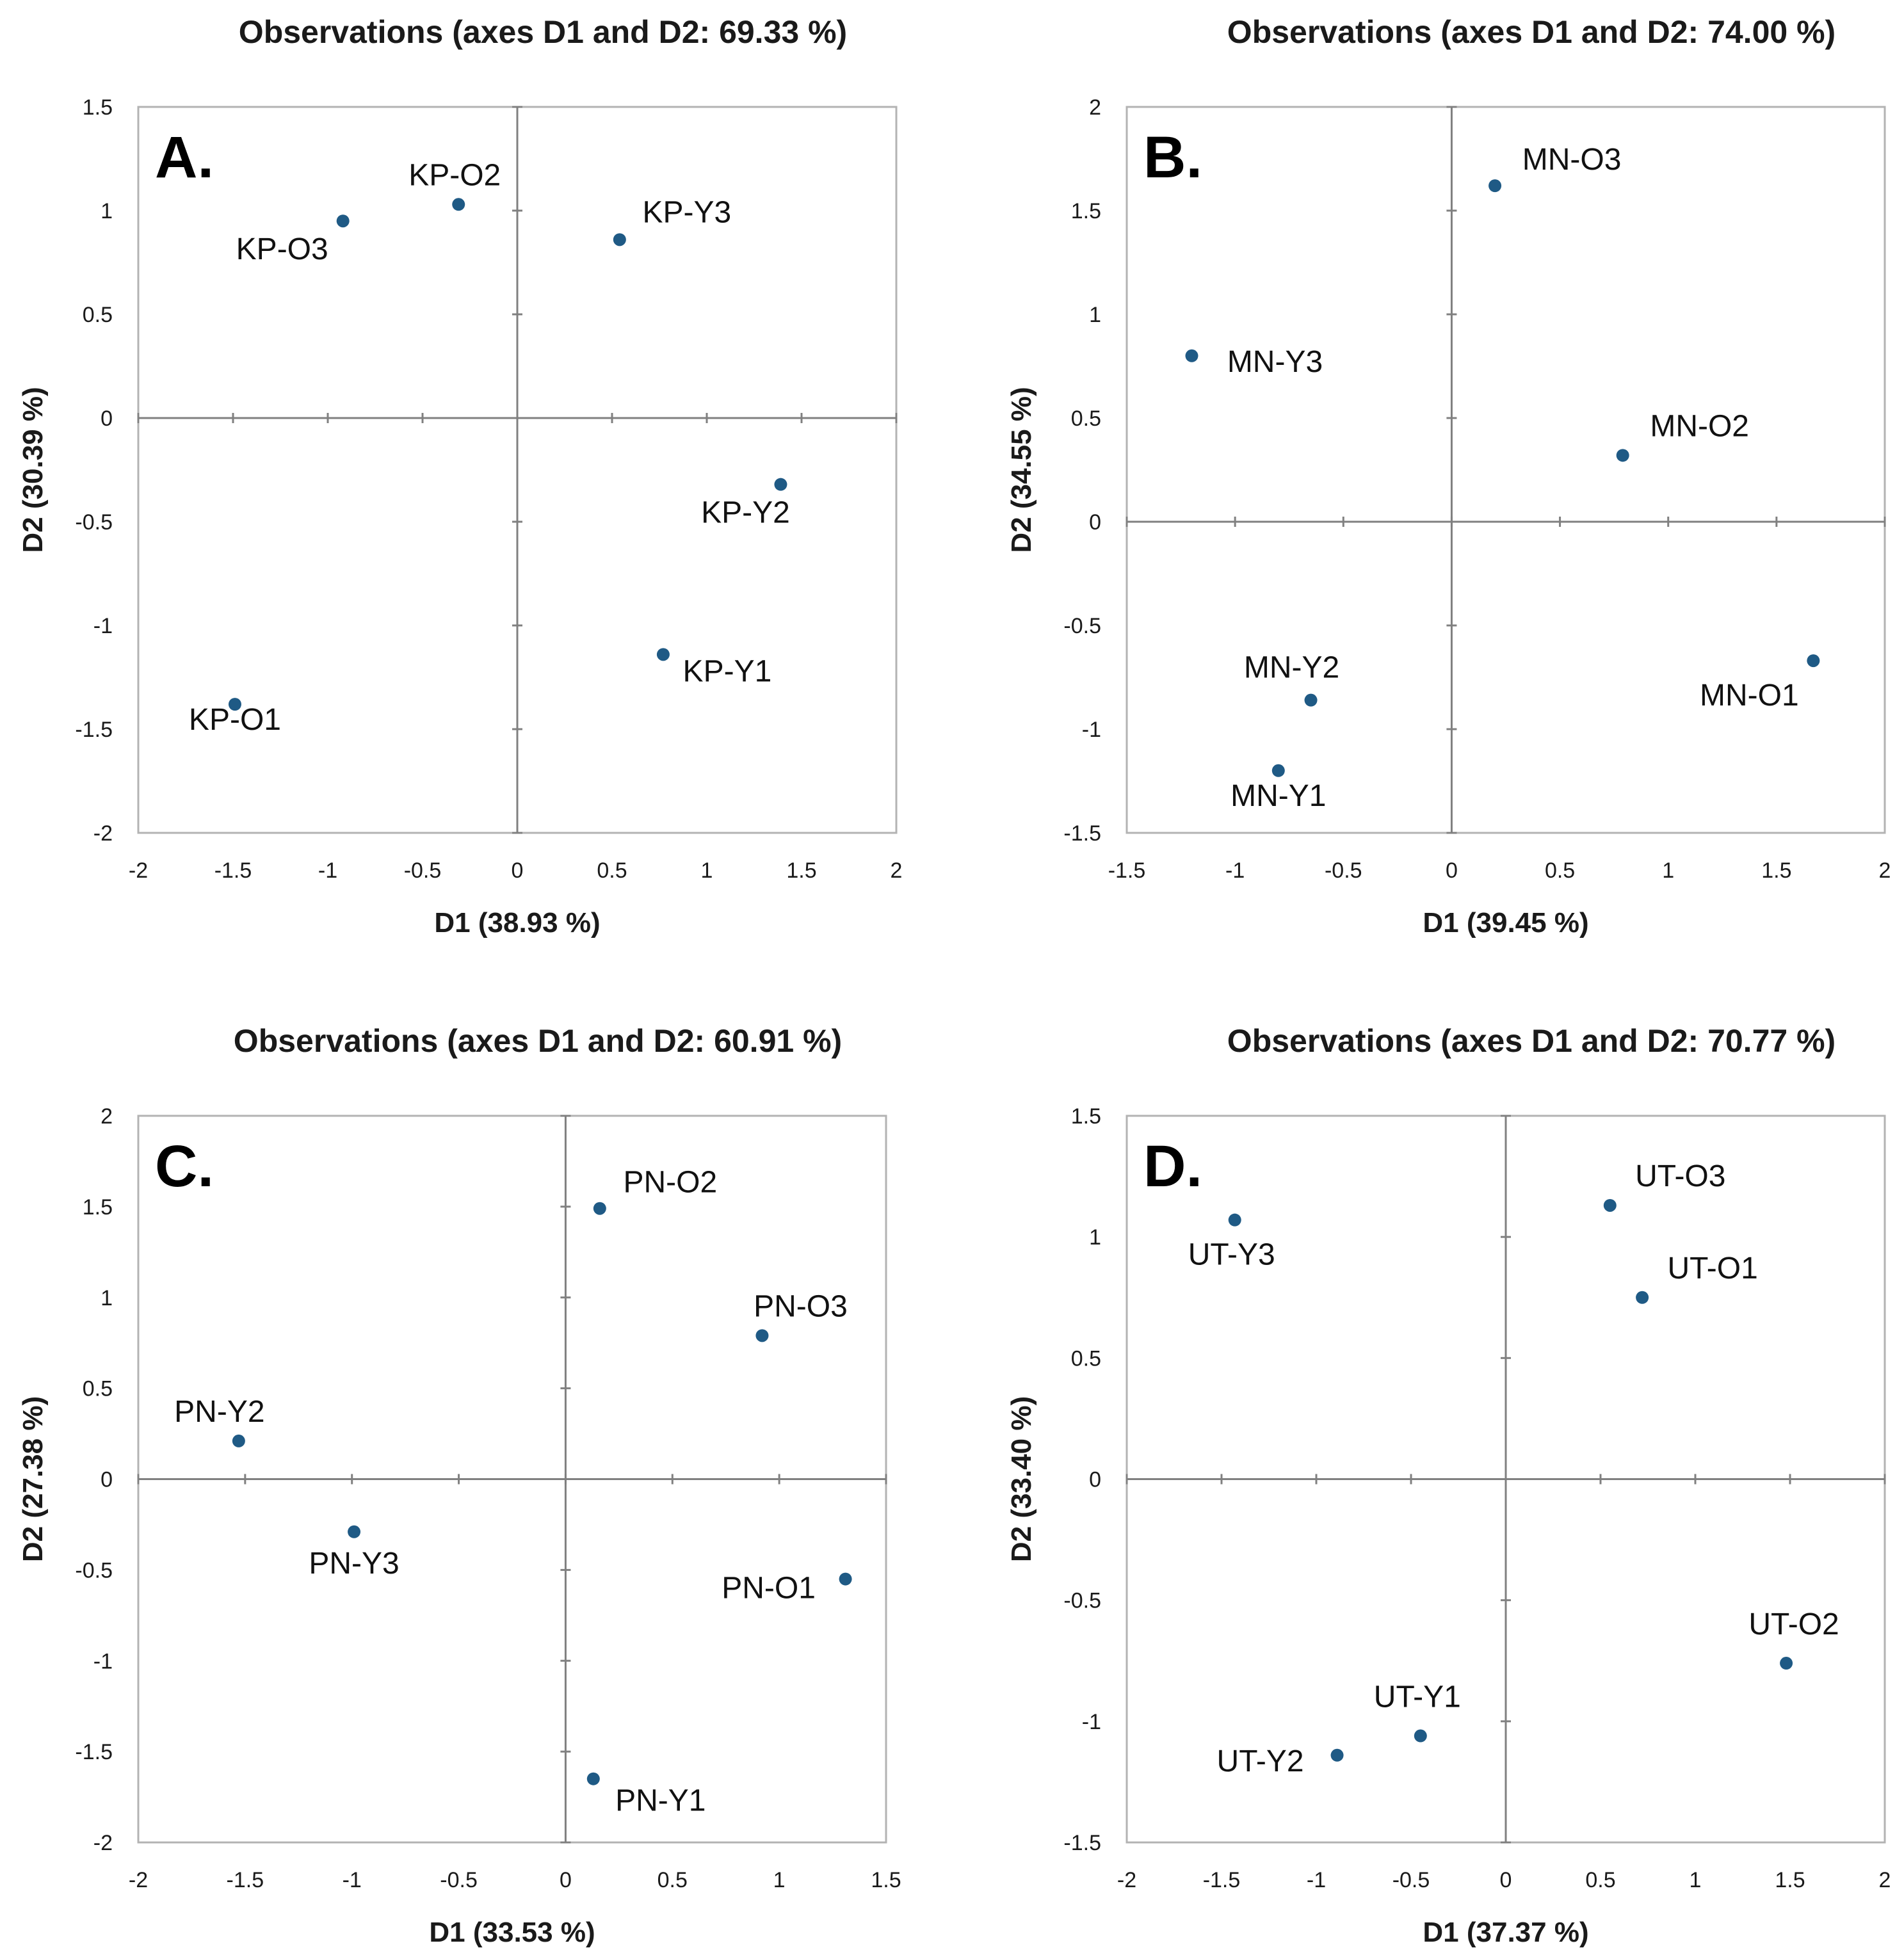  I want to click on data-point-label: KP-O2, so click(454, 175).